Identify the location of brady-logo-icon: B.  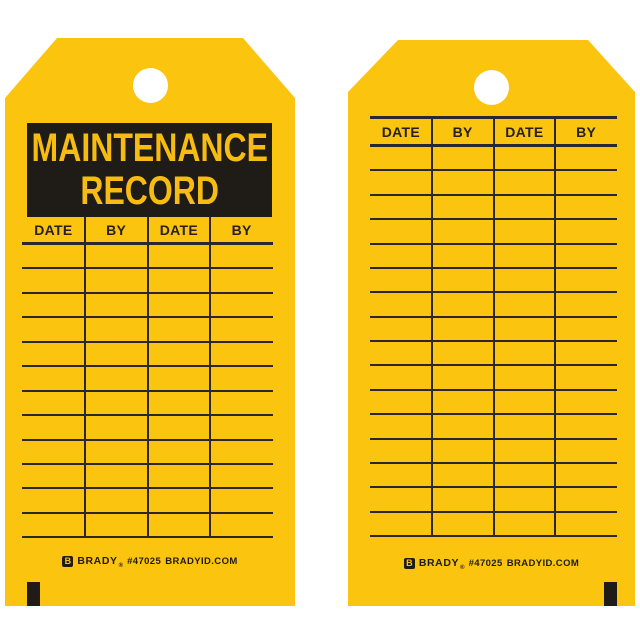
(68, 561).